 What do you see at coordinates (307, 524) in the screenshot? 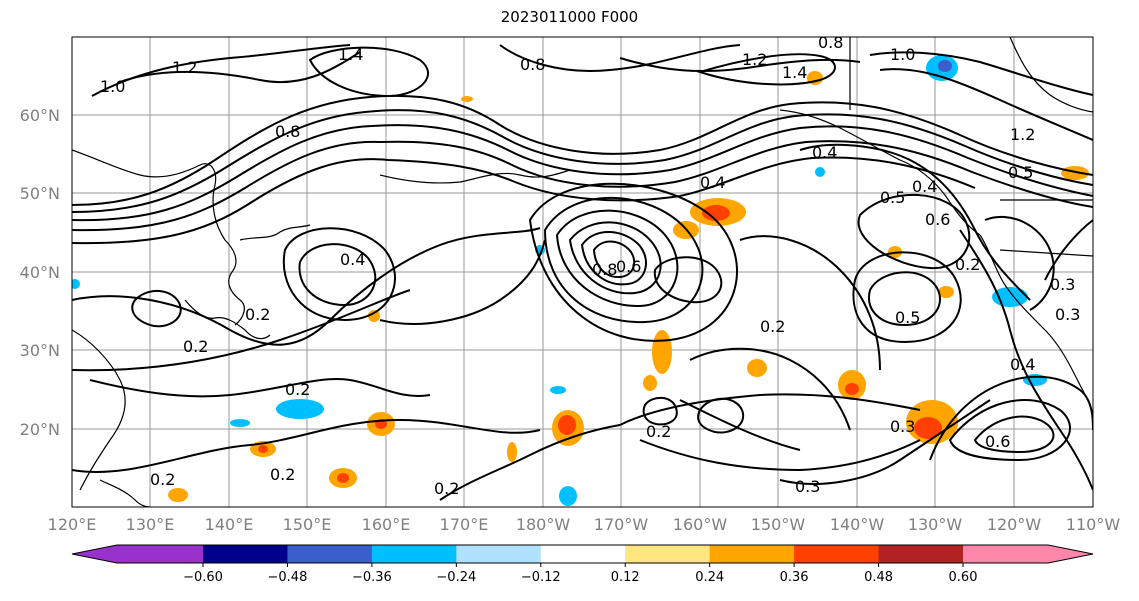
I see `lon-tick-label: 150°E` at bounding box center [307, 524].